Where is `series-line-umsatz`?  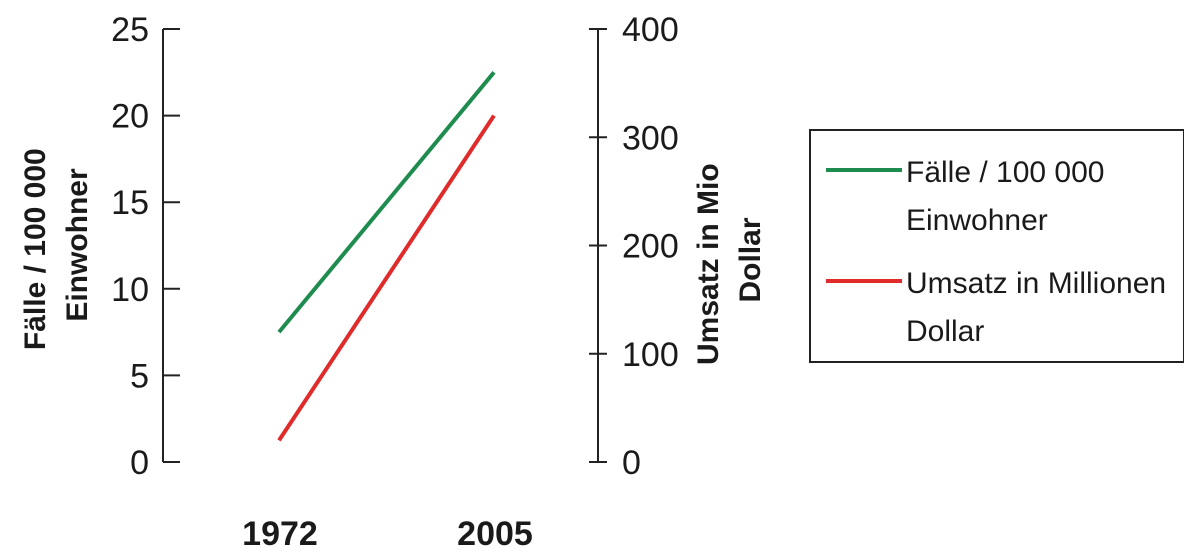 series-line-umsatz is located at coordinates (386, 278).